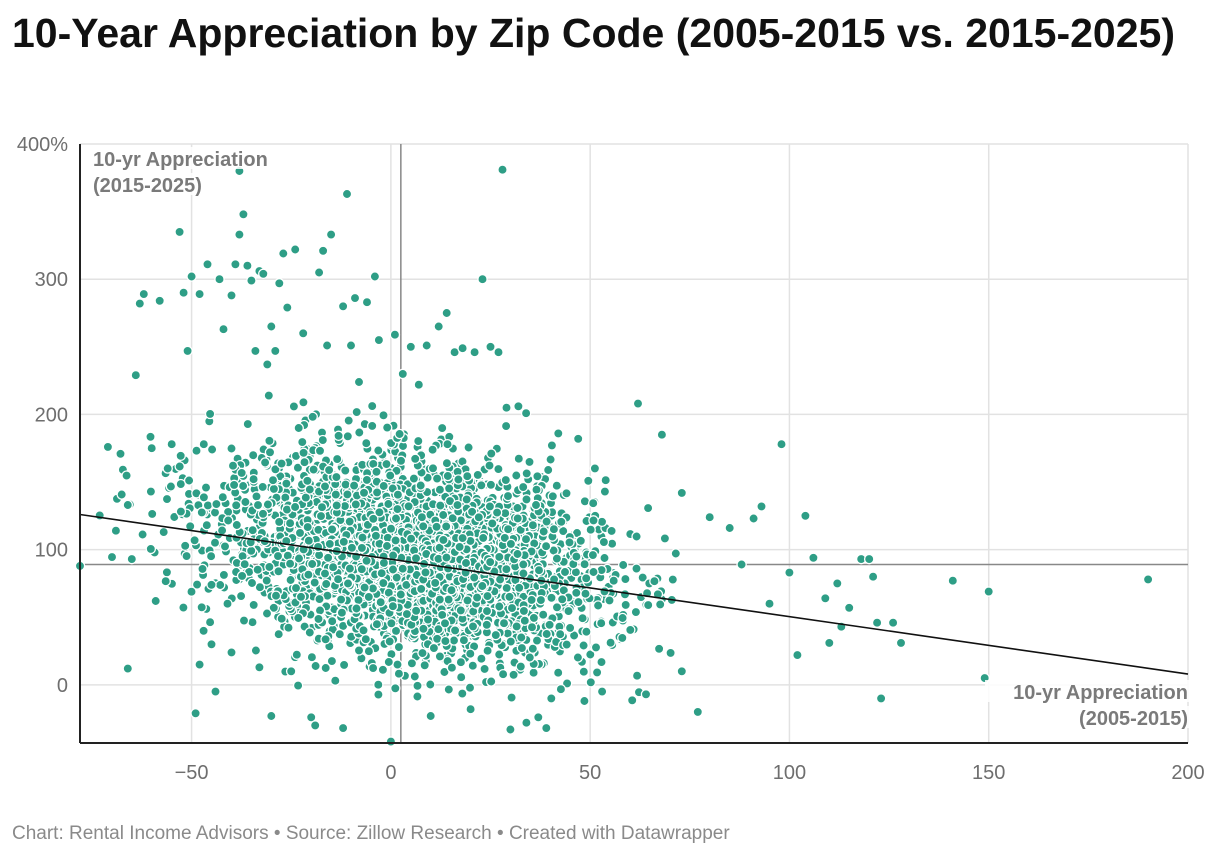 This screenshot has height=860, width=1220. Describe the element at coordinates (988, 773) in the screenshot. I see `x-tick-label: 150` at that location.